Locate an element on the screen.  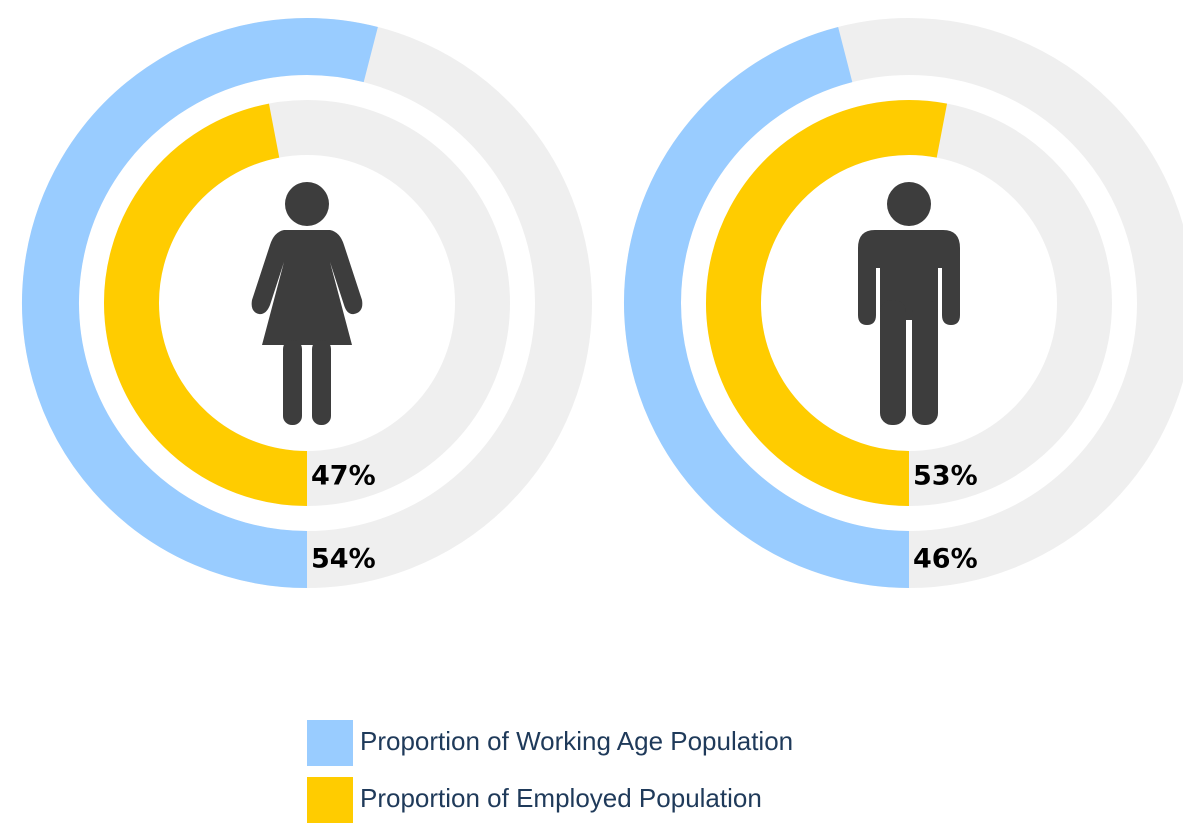
value-label: 47% is located at coordinates (343, 476).